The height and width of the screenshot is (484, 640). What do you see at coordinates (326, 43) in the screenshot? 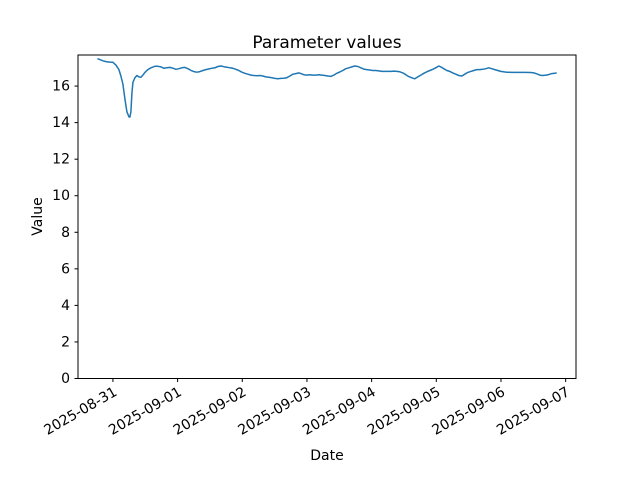
I see `chart-title: Parameter values` at bounding box center [326, 43].